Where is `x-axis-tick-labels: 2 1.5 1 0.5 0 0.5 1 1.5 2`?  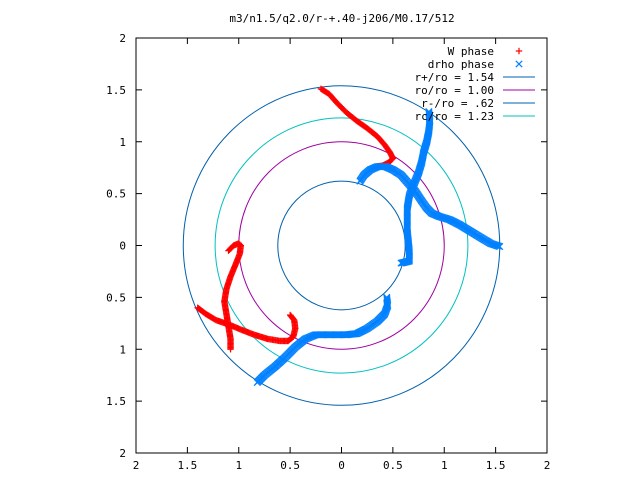
x-axis-tick-labels: 2 1.5 1 0.5 0 0.5 1 1.5 2 is located at coordinates (342, 465).